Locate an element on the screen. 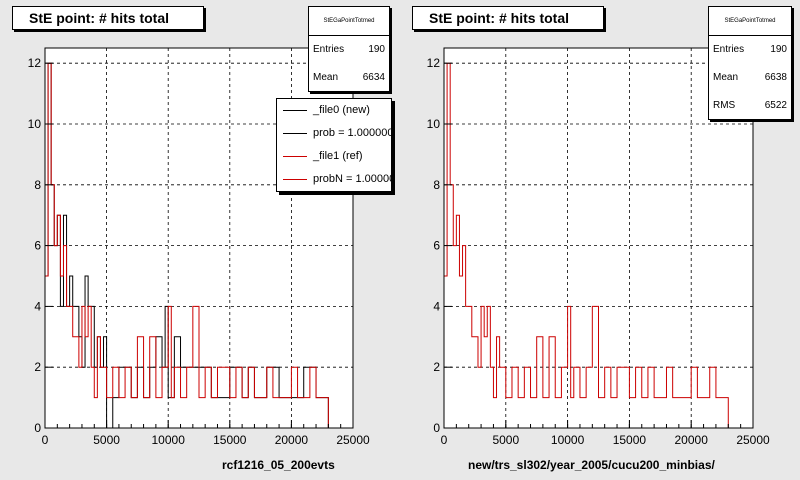 The image size is (800, 480). legend-entry-file0: _file0 (new) is located at coordinates (334, 110).